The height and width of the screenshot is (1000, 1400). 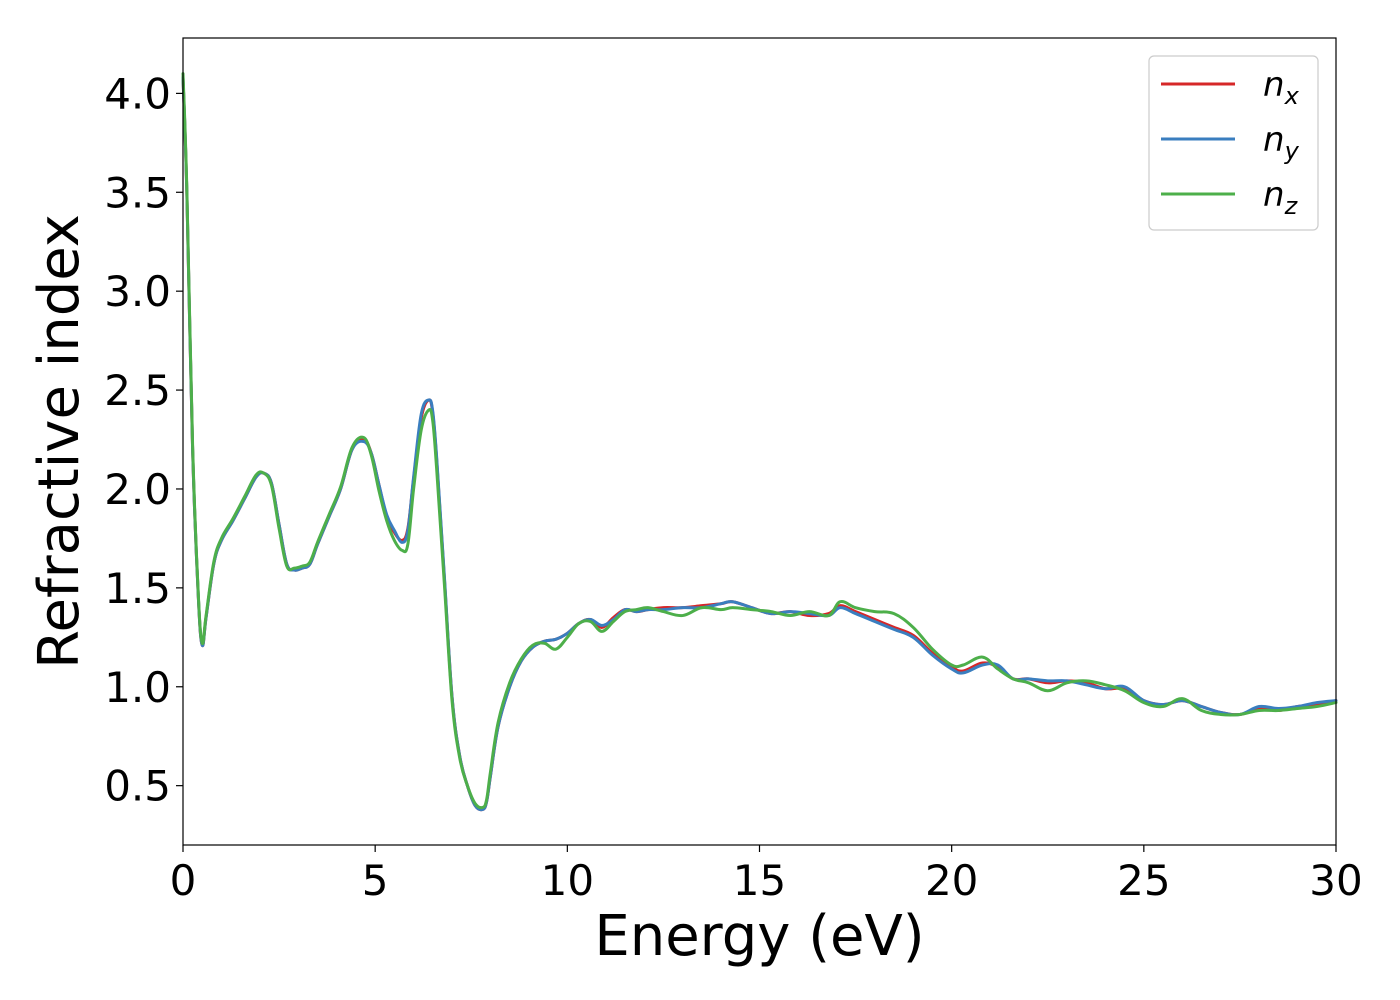 I want to click on legend: nx ny nz, so click(x=1233, y=143).